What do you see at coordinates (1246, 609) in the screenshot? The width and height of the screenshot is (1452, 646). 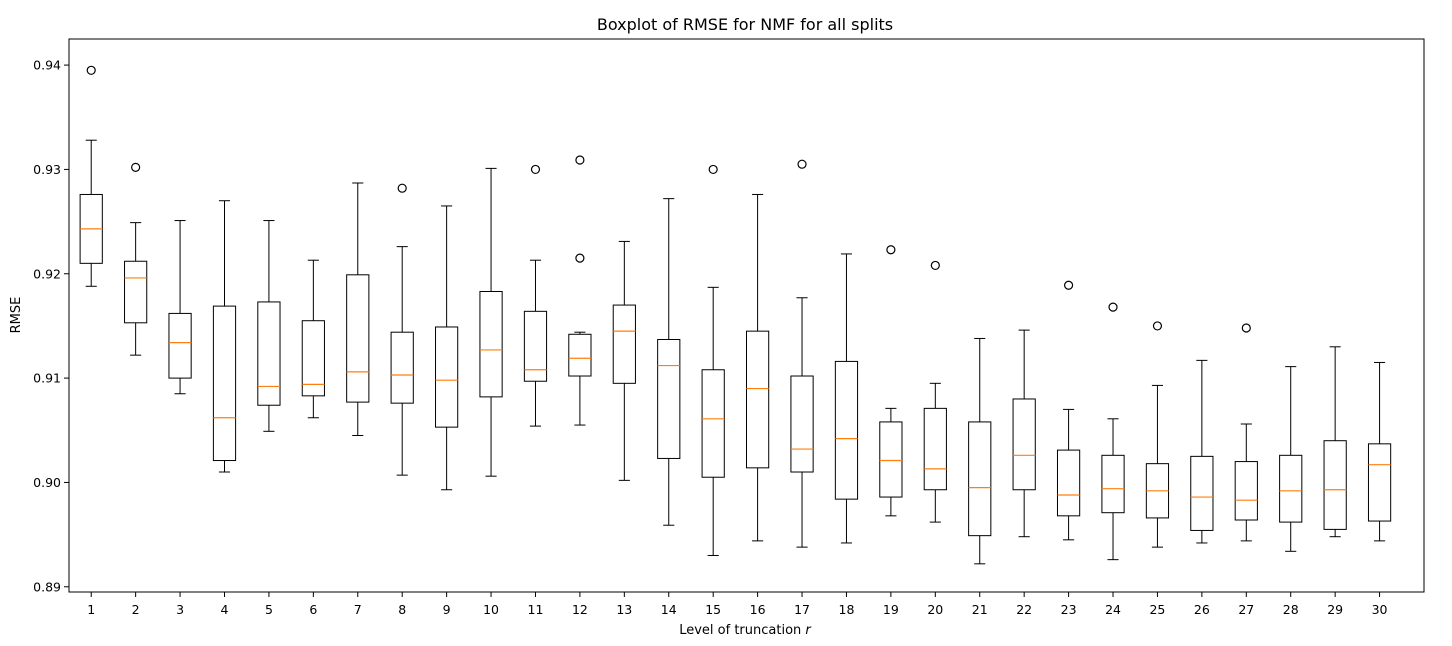 I see `x-tick-label: 27` at bounding box center [1246, 609].